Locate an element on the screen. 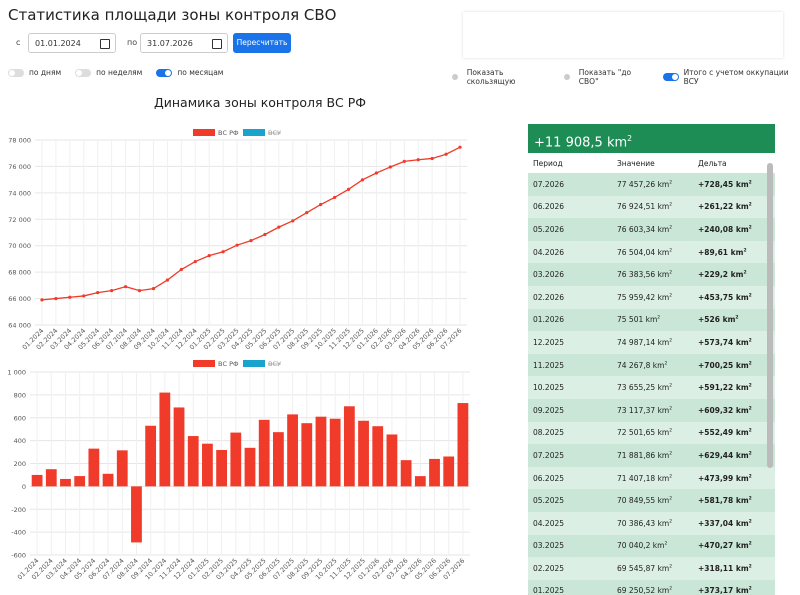 The height and width of the screenshot is (595, 800). toggle: по месяцам is located at coordinates (189, 72).